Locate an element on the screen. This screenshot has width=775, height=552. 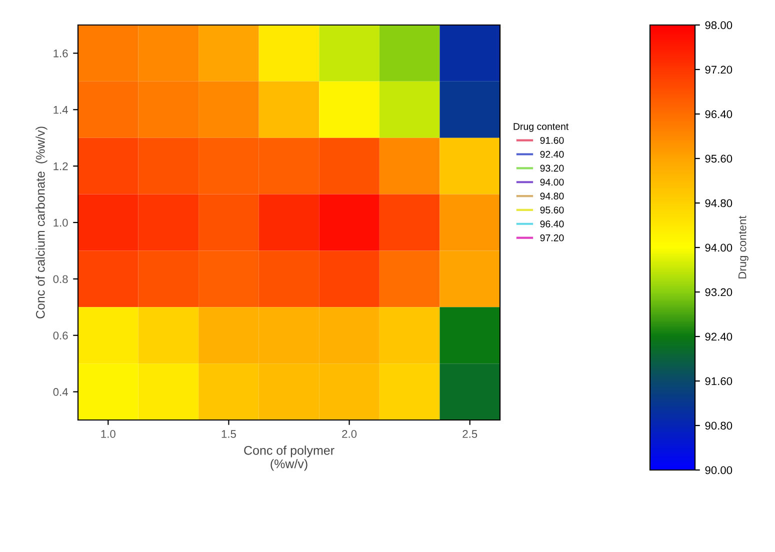
y-axis-title: Conc of calcium carbonate (%w/v) is located at coordinates (42, 222).